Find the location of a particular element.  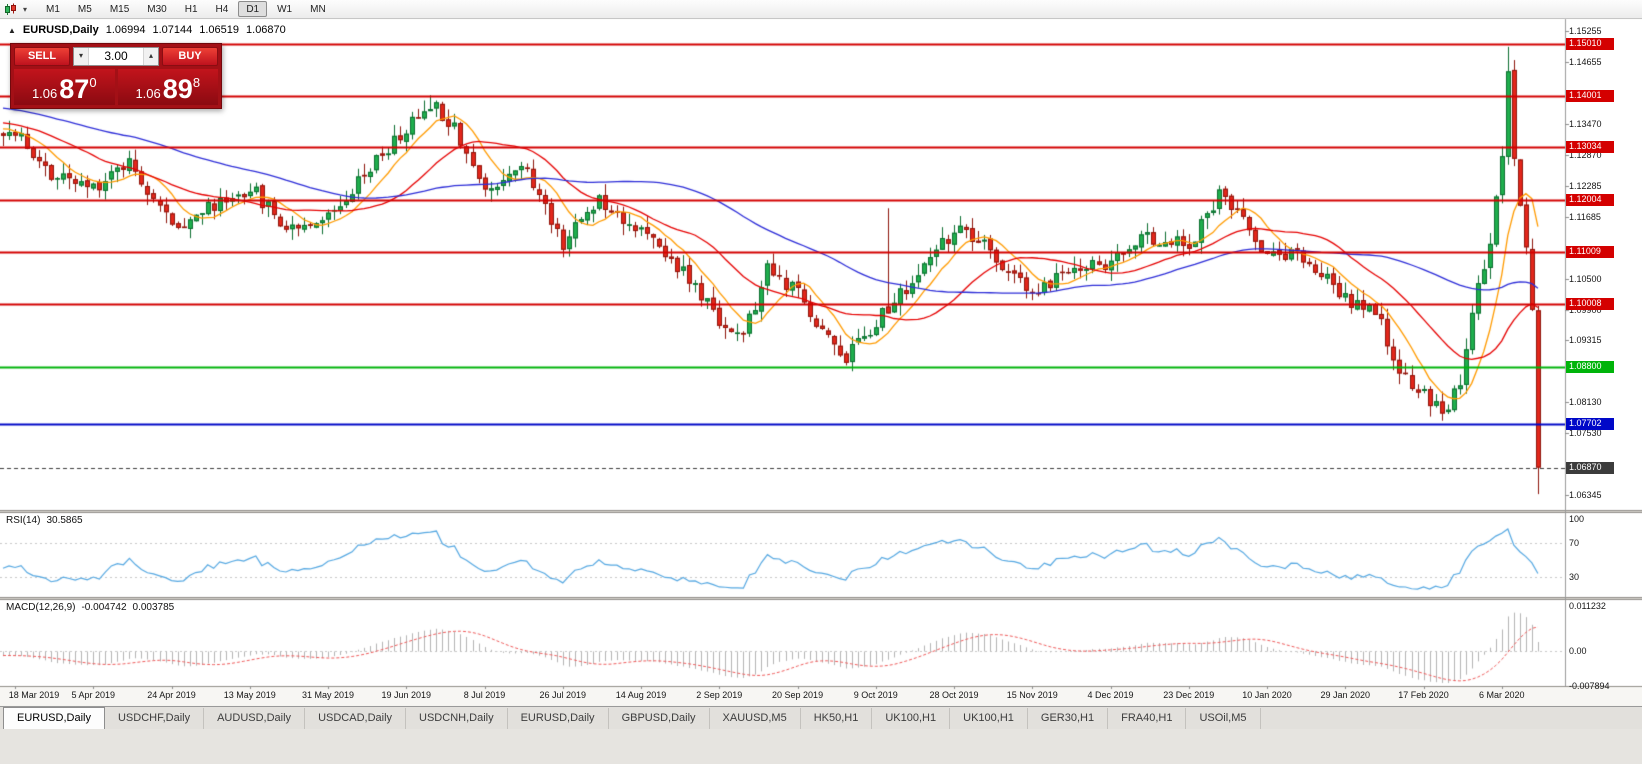

ohlc-high-value: 1.07144 is located at coordinates (172, 30).